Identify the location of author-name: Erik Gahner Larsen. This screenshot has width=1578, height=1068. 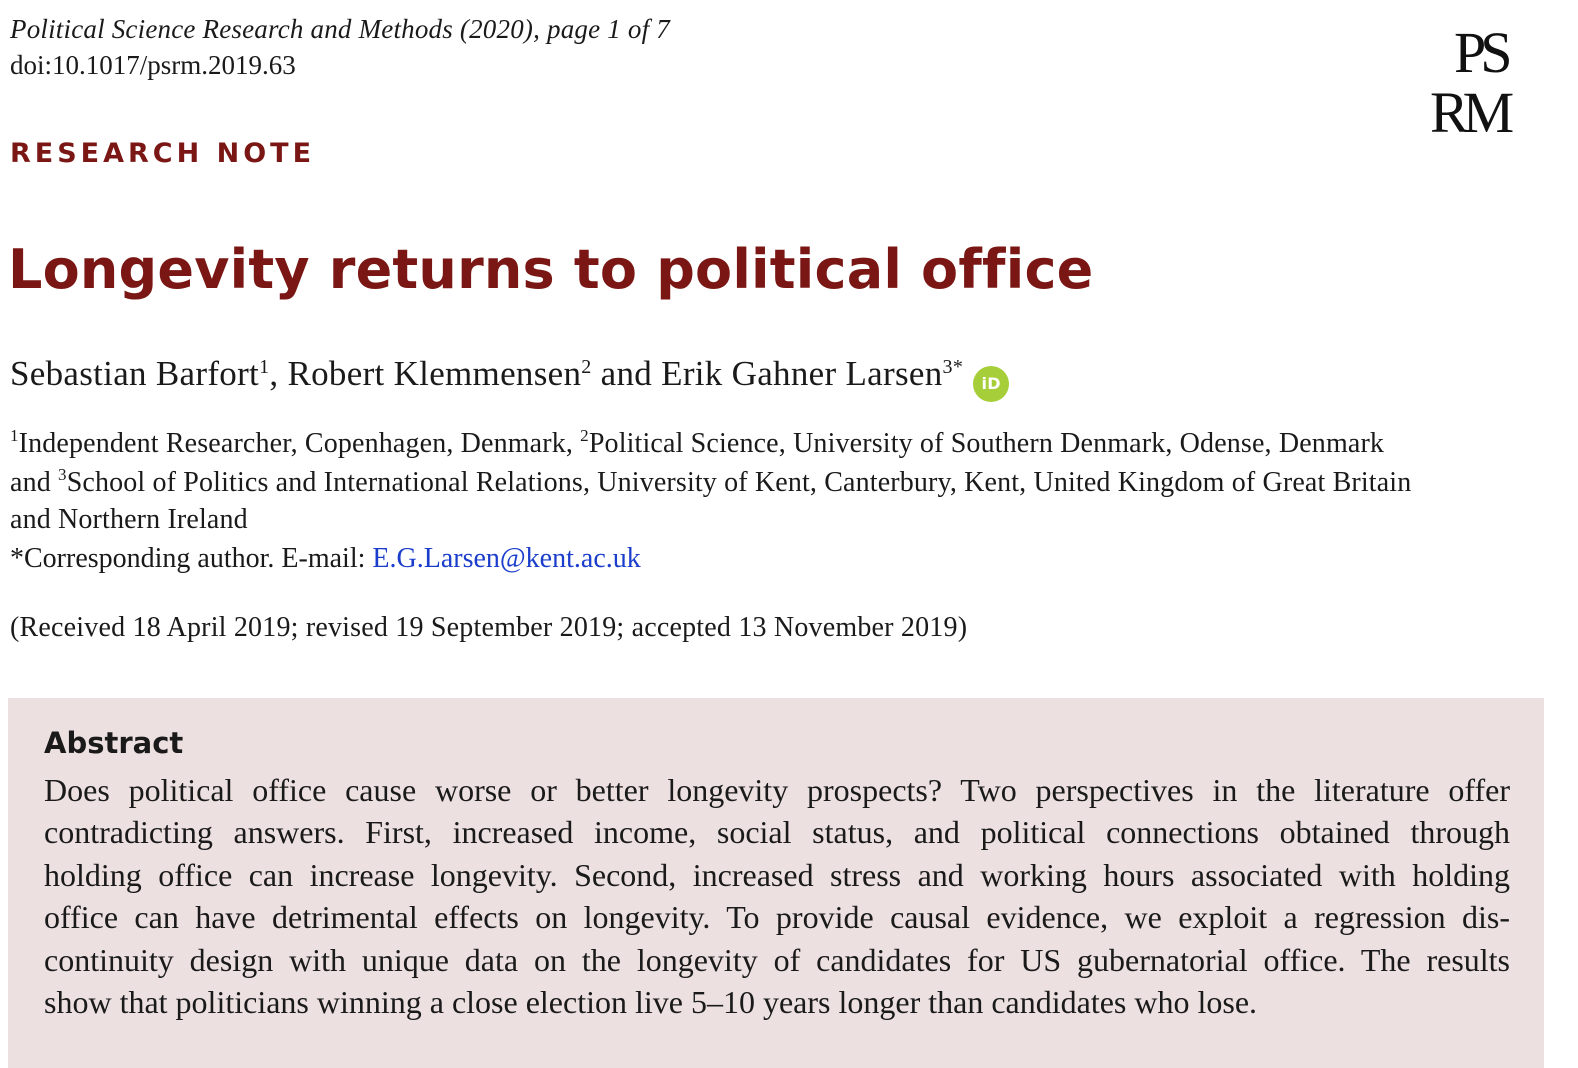
(802, 373).